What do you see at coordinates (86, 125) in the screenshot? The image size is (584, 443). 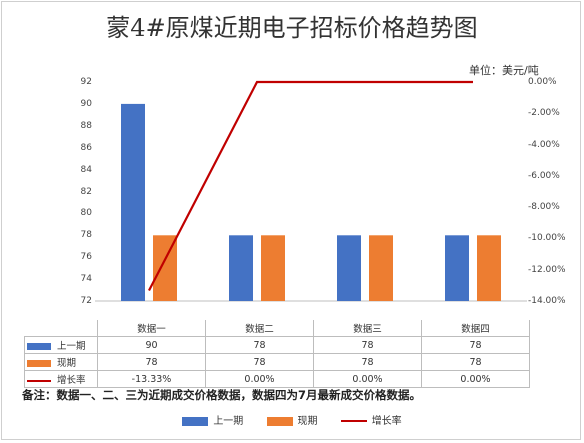 I see `y-tick-label: 88` at bounding box center [86, 125].